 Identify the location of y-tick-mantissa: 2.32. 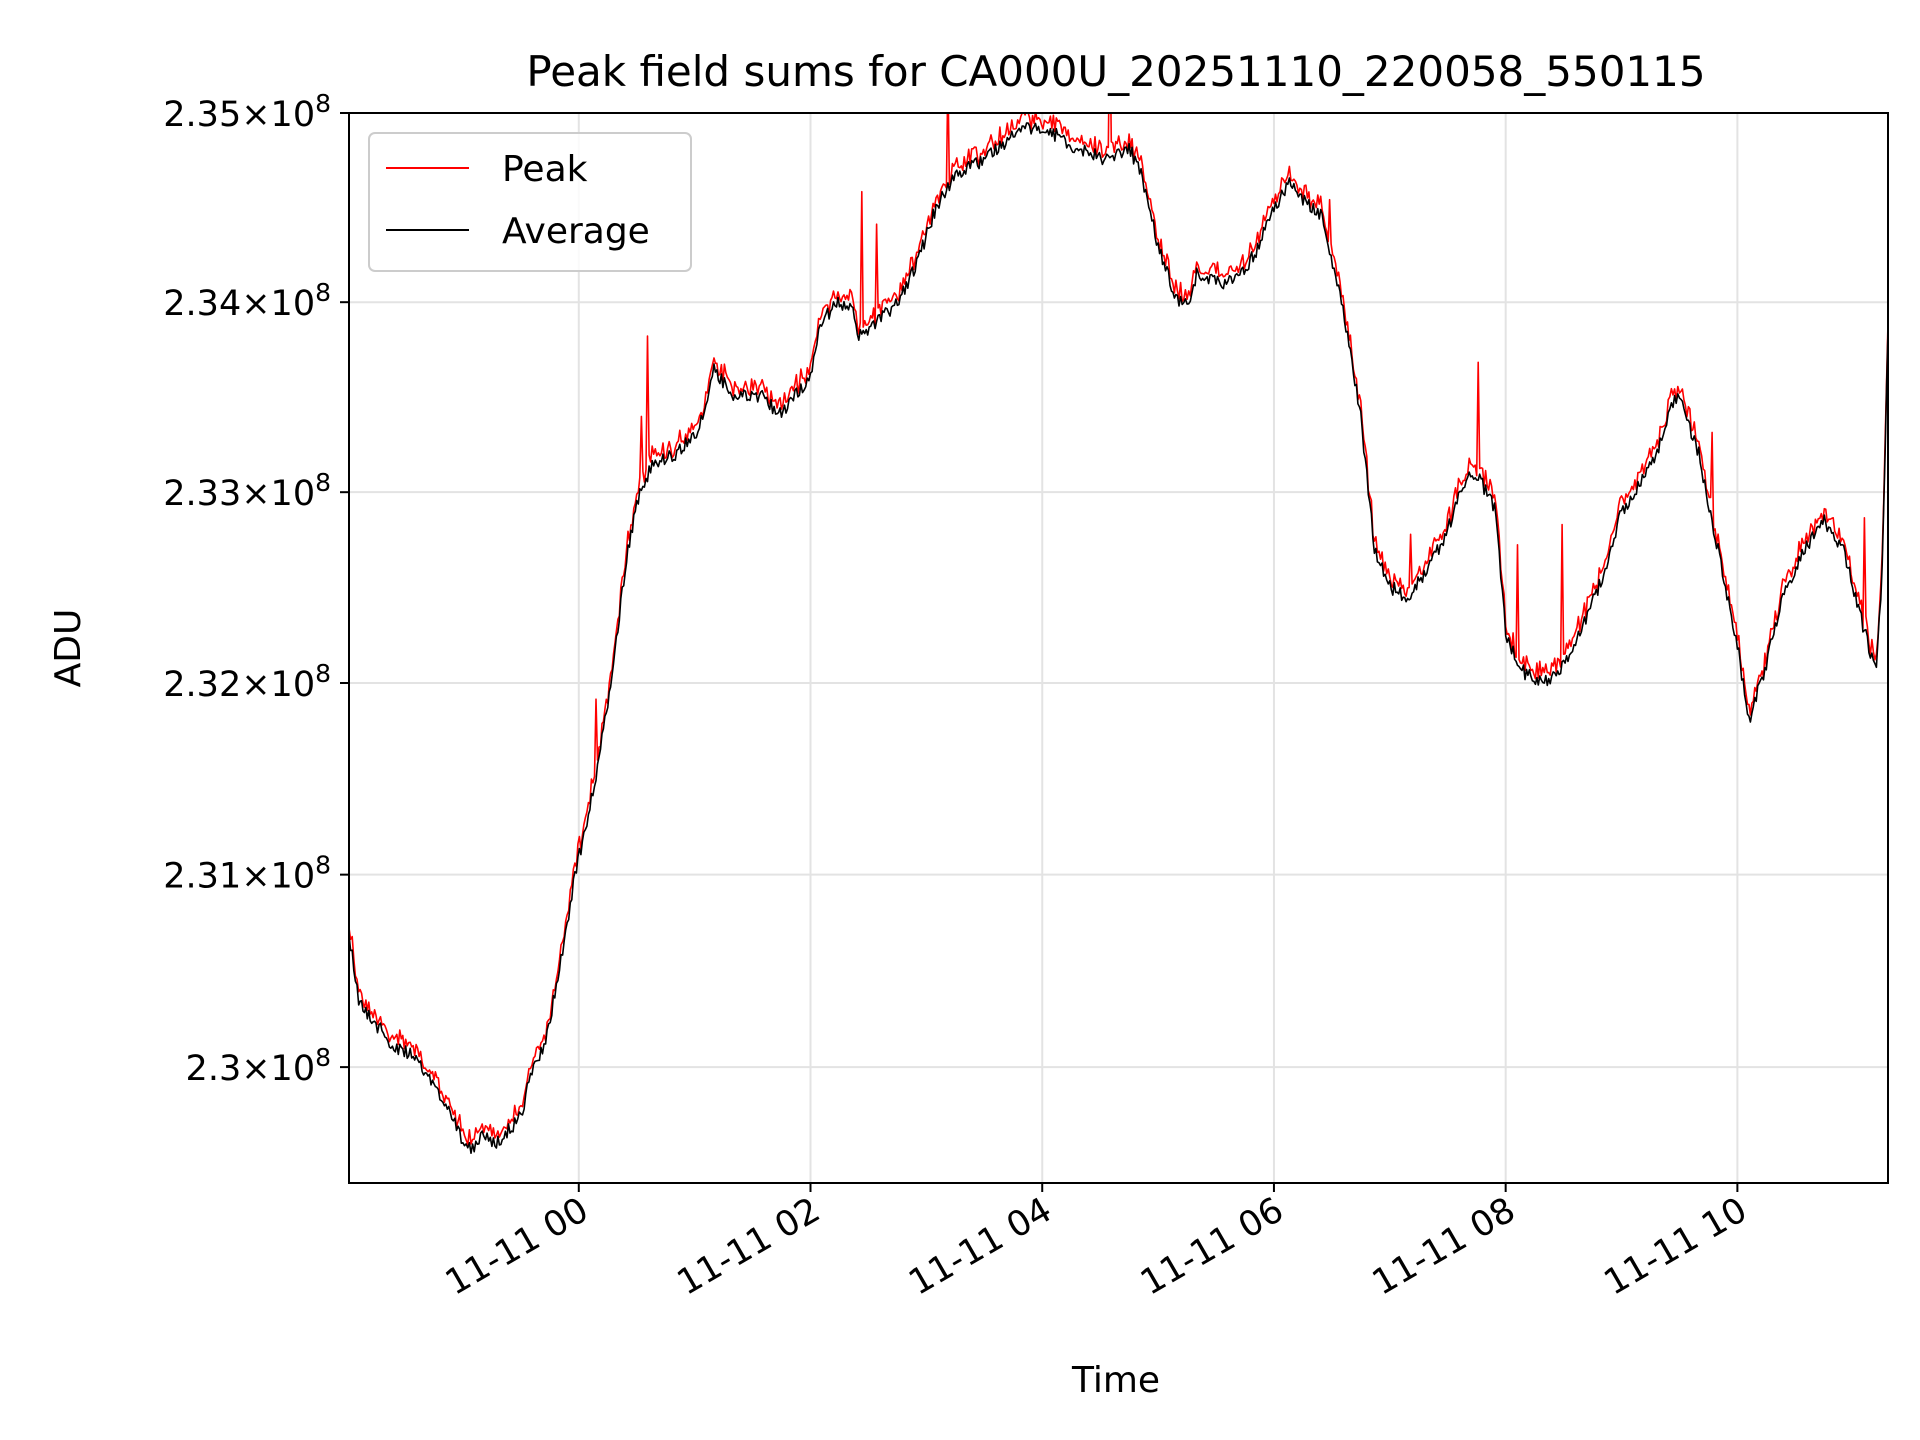
(202, 685).